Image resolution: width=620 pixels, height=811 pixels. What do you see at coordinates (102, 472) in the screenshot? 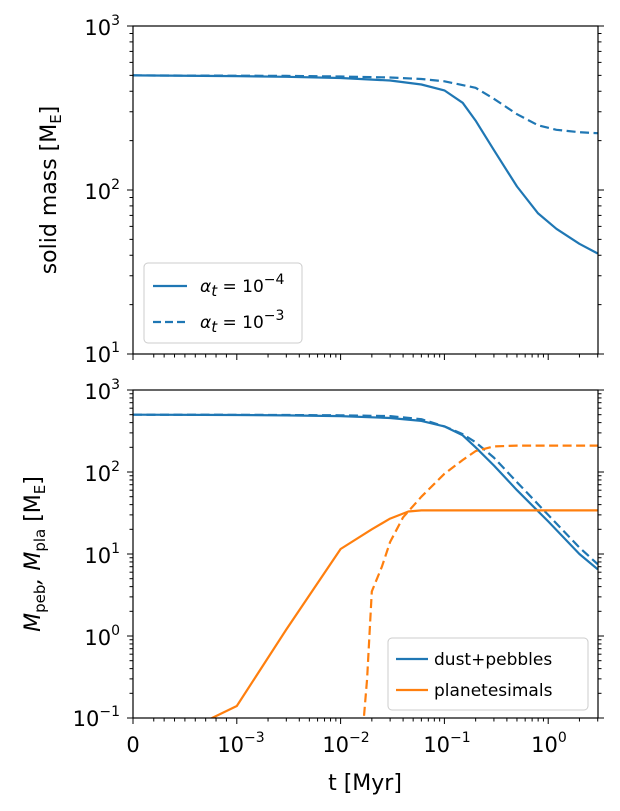
I see `bottom-ytick-label-3: 10²` at bounding box center [102, 472].